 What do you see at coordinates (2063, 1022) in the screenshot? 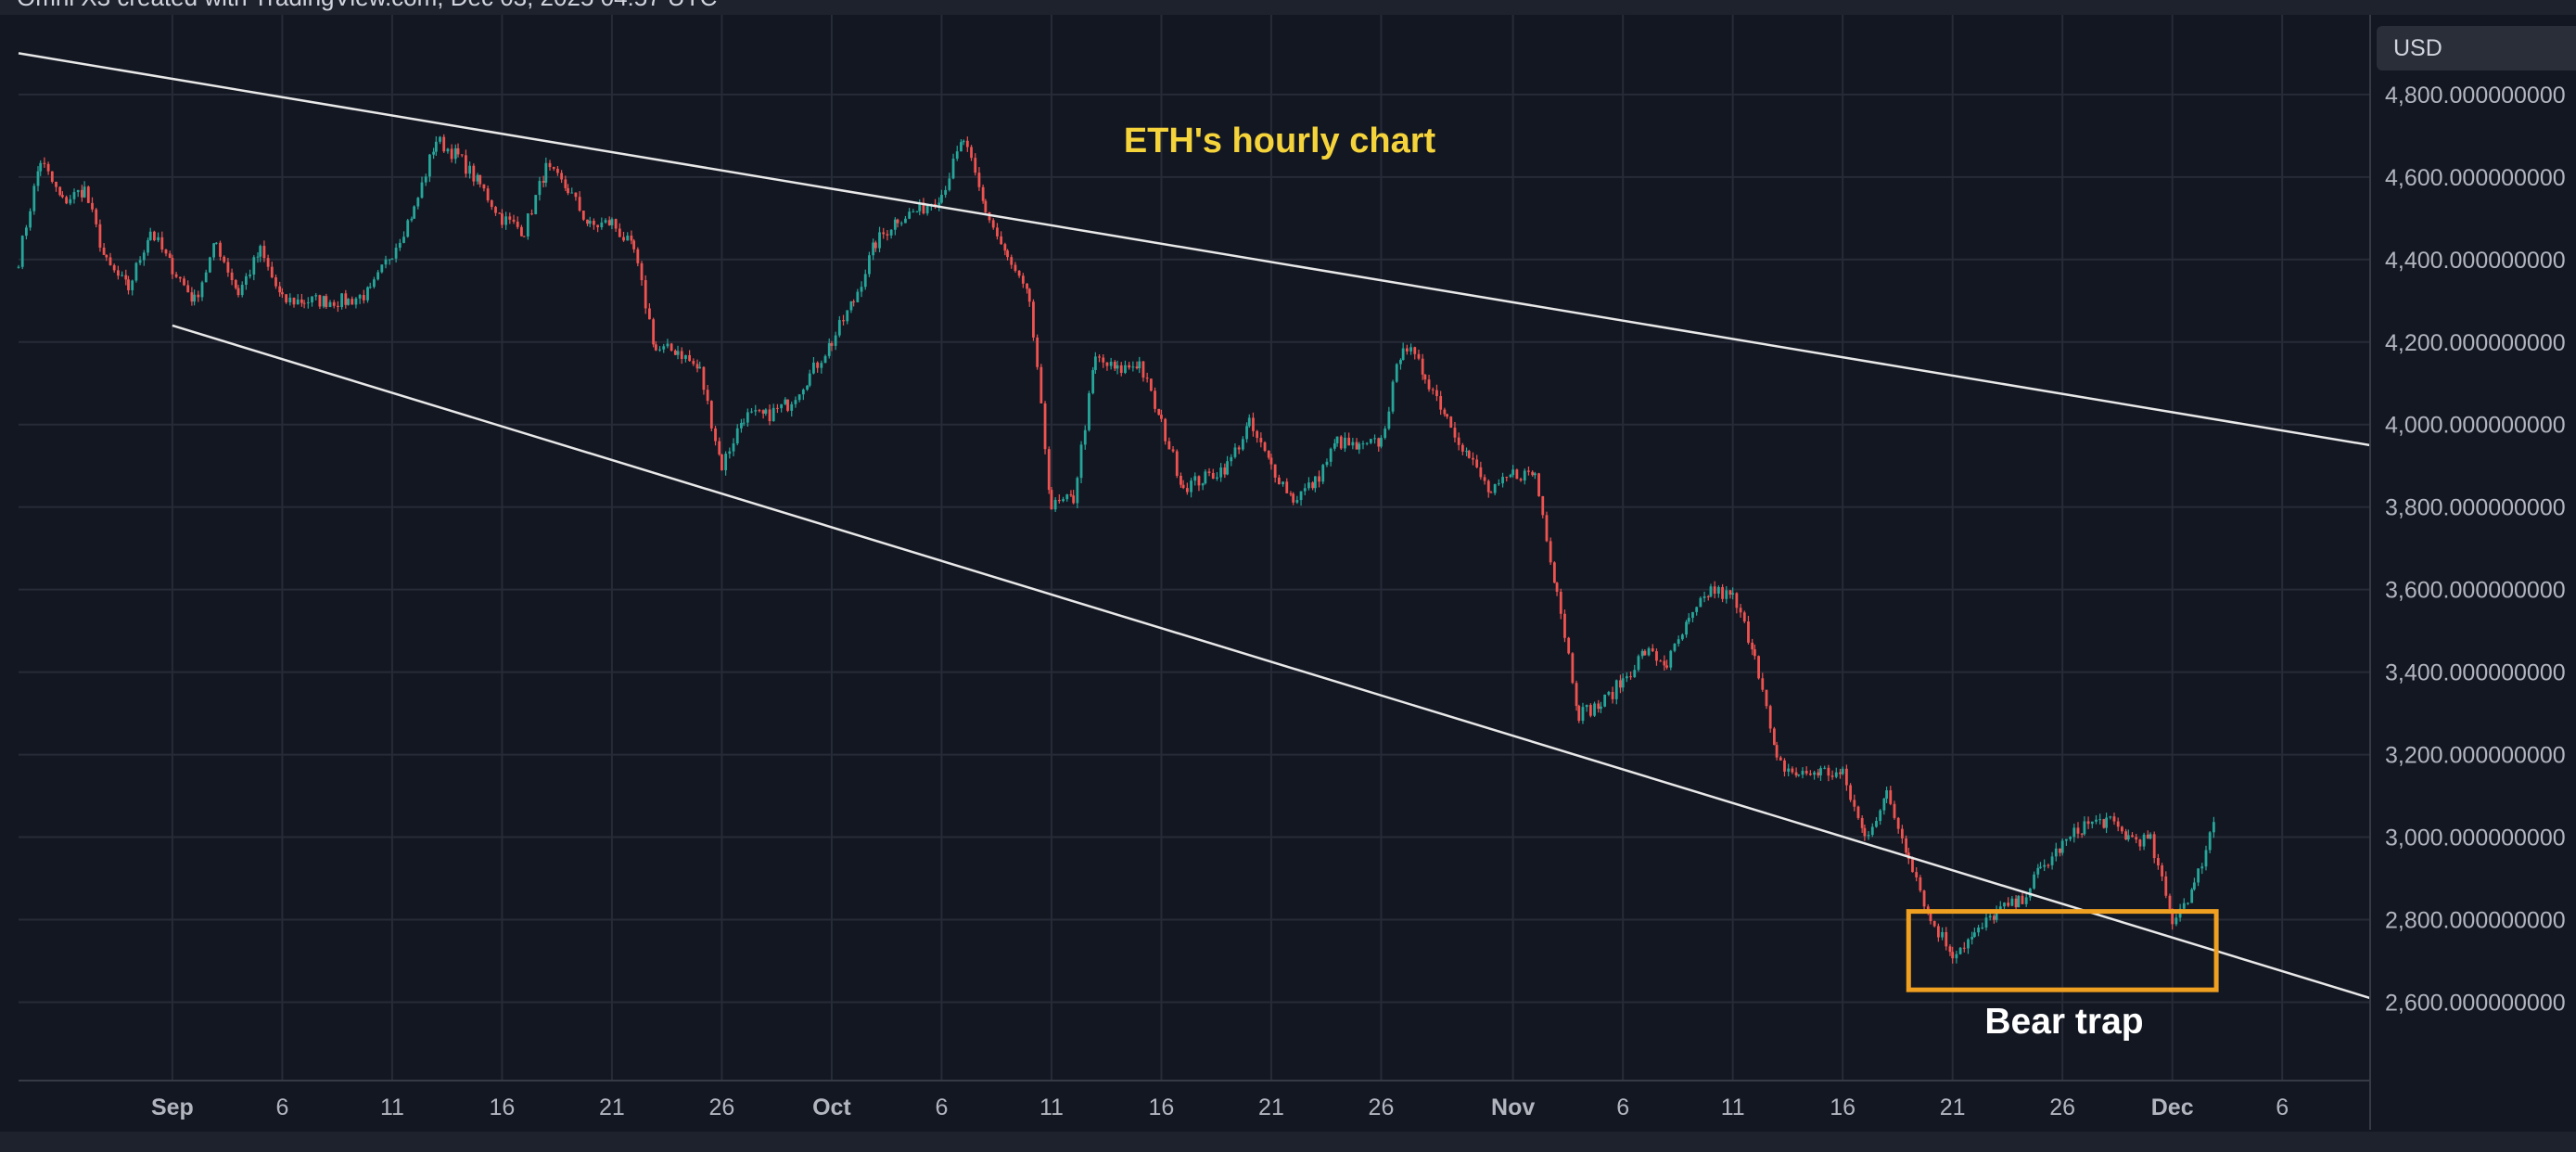
I see `bear-trap-label: Bear trap` at bounding box center [2063, 1022].